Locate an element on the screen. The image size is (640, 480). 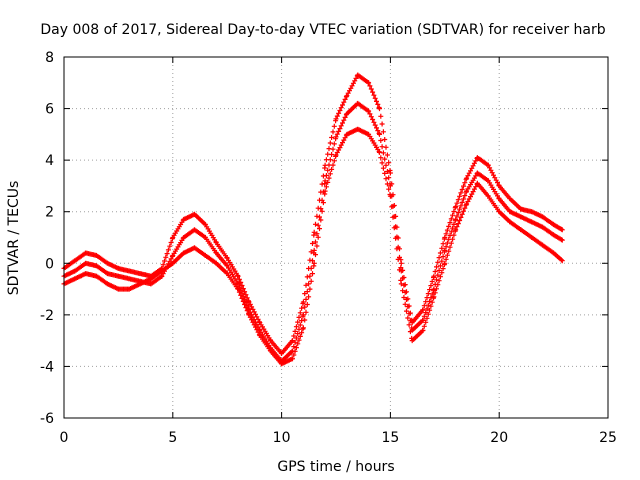
y-tick-label: -2 is located at coordinates (47, 316).